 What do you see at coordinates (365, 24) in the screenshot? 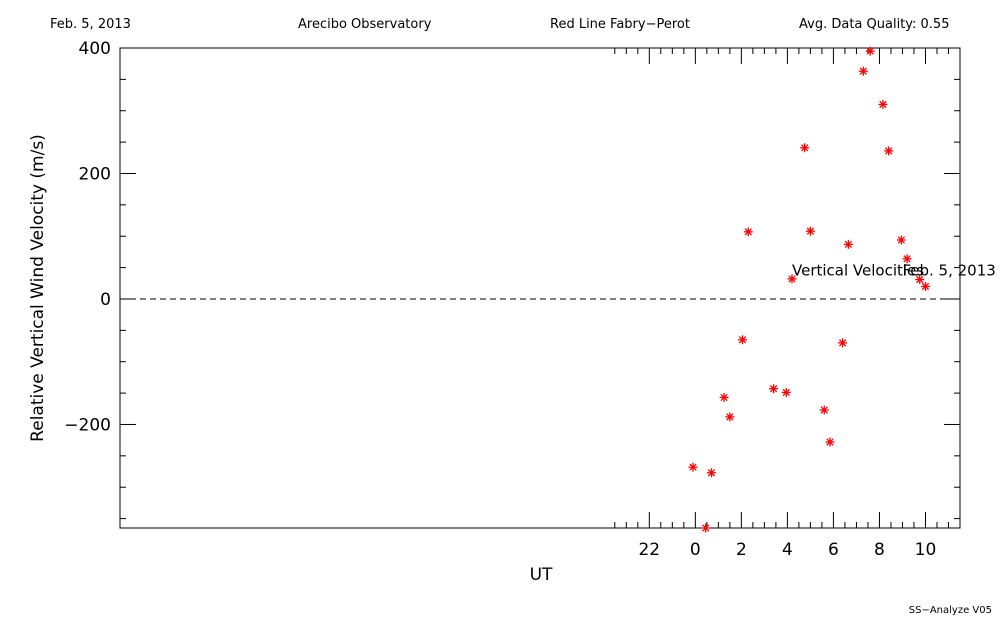
I see `header-site: Arecibo Observatory` at bounding box center [365, 24].